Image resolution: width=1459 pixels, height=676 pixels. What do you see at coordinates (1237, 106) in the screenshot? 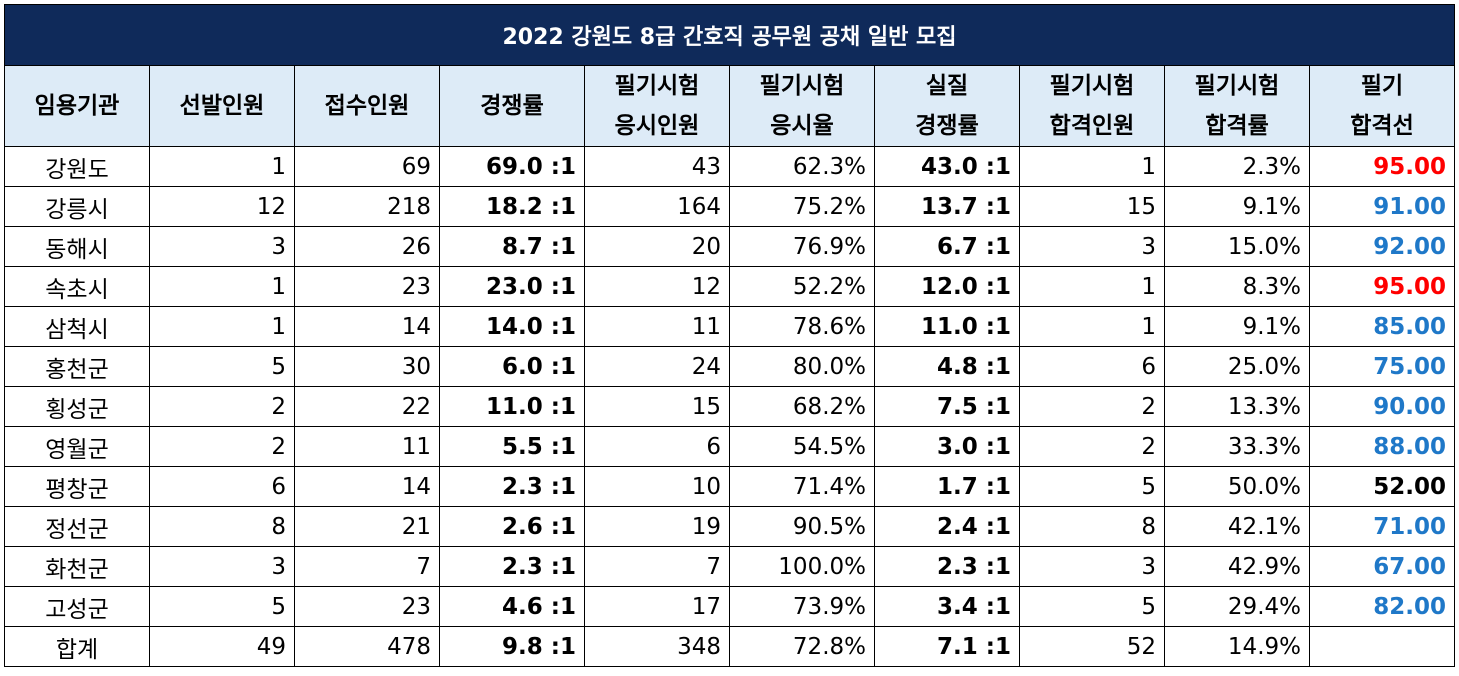
I see `column-header: 필기시험 합격률` at bounding box center [1237, 106].